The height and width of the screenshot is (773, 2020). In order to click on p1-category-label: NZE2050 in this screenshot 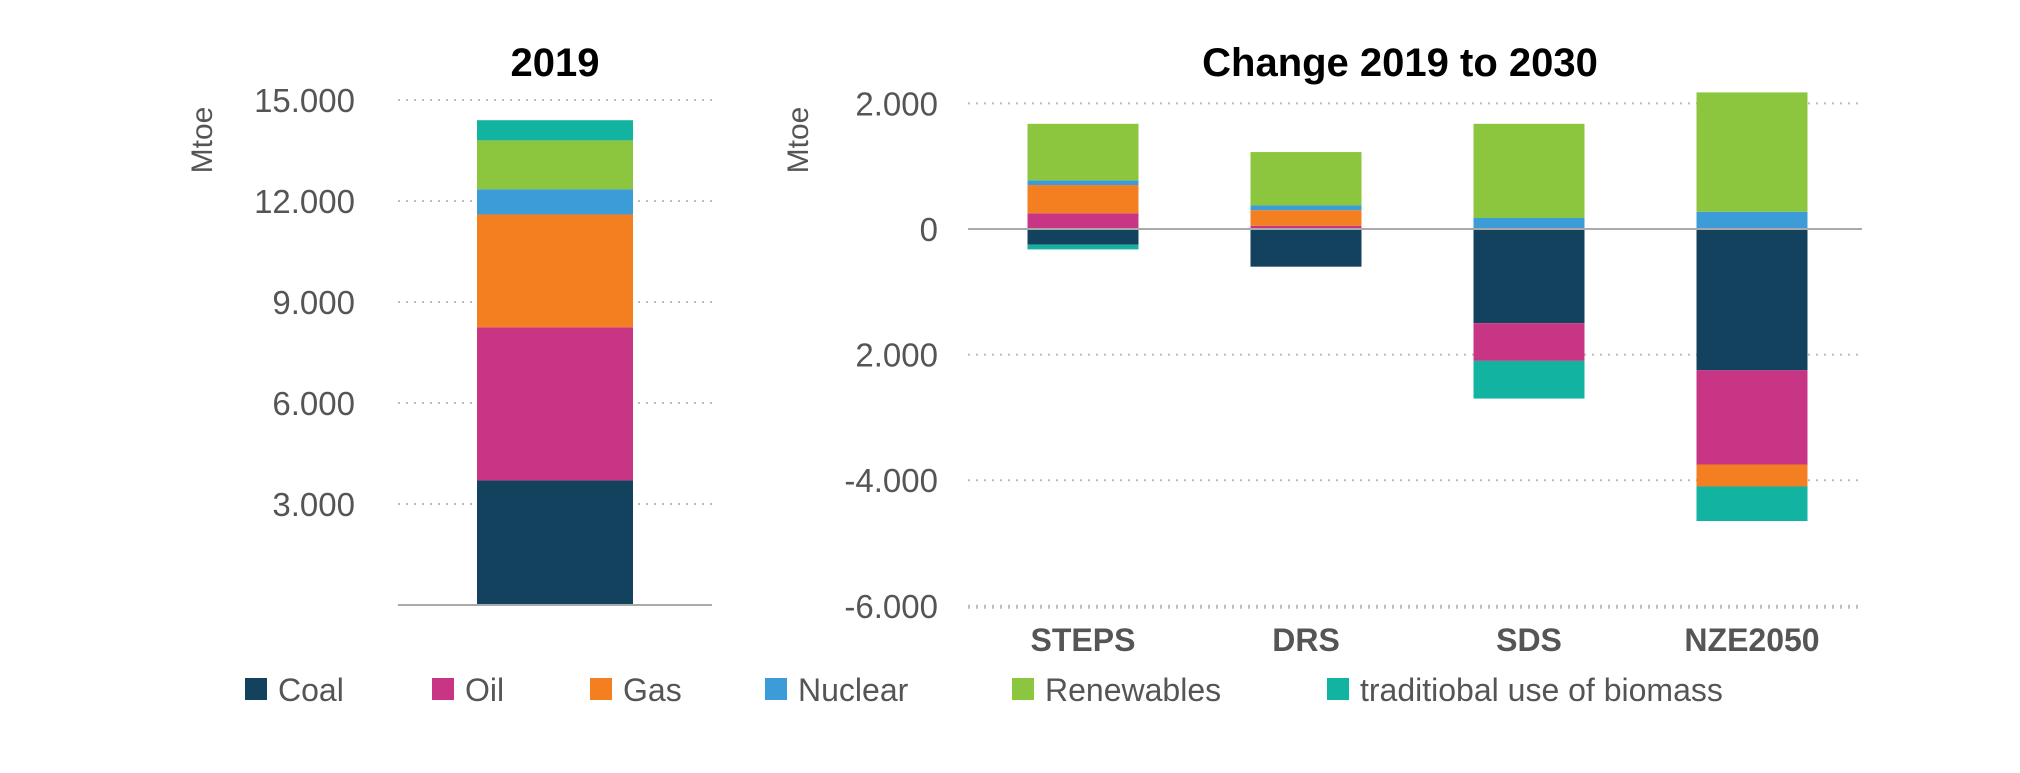, I will do `click(1751, 640)`.